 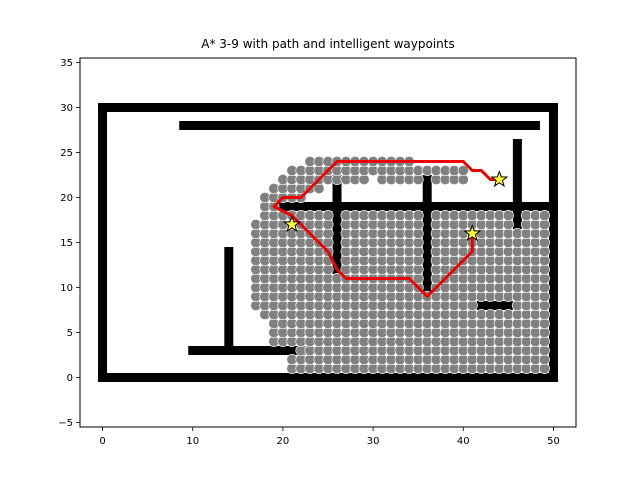 What do you see at coordinates (70, 378) in the screenshot?
I see `y-tick-label: 0` at bounding box center [70, 378].